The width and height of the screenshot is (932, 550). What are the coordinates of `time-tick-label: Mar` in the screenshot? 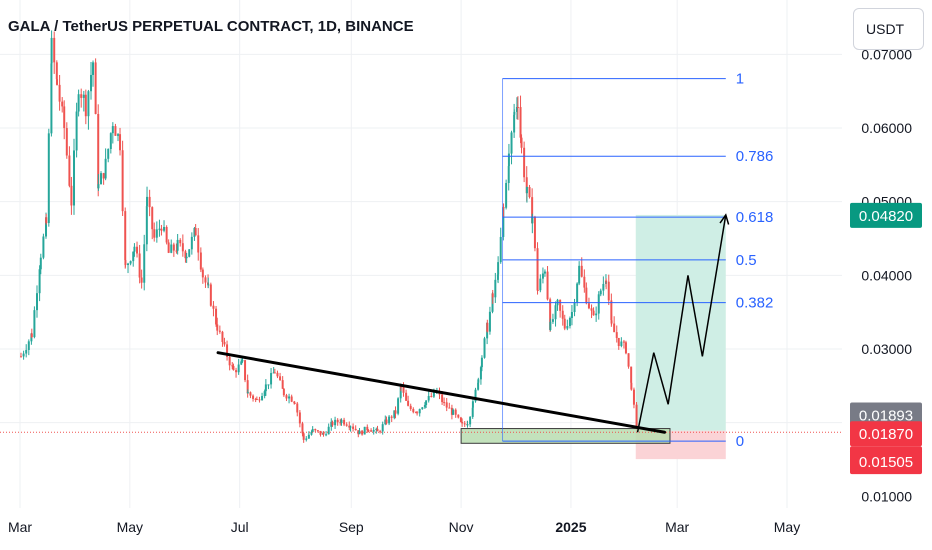 It's located at (677, 527).